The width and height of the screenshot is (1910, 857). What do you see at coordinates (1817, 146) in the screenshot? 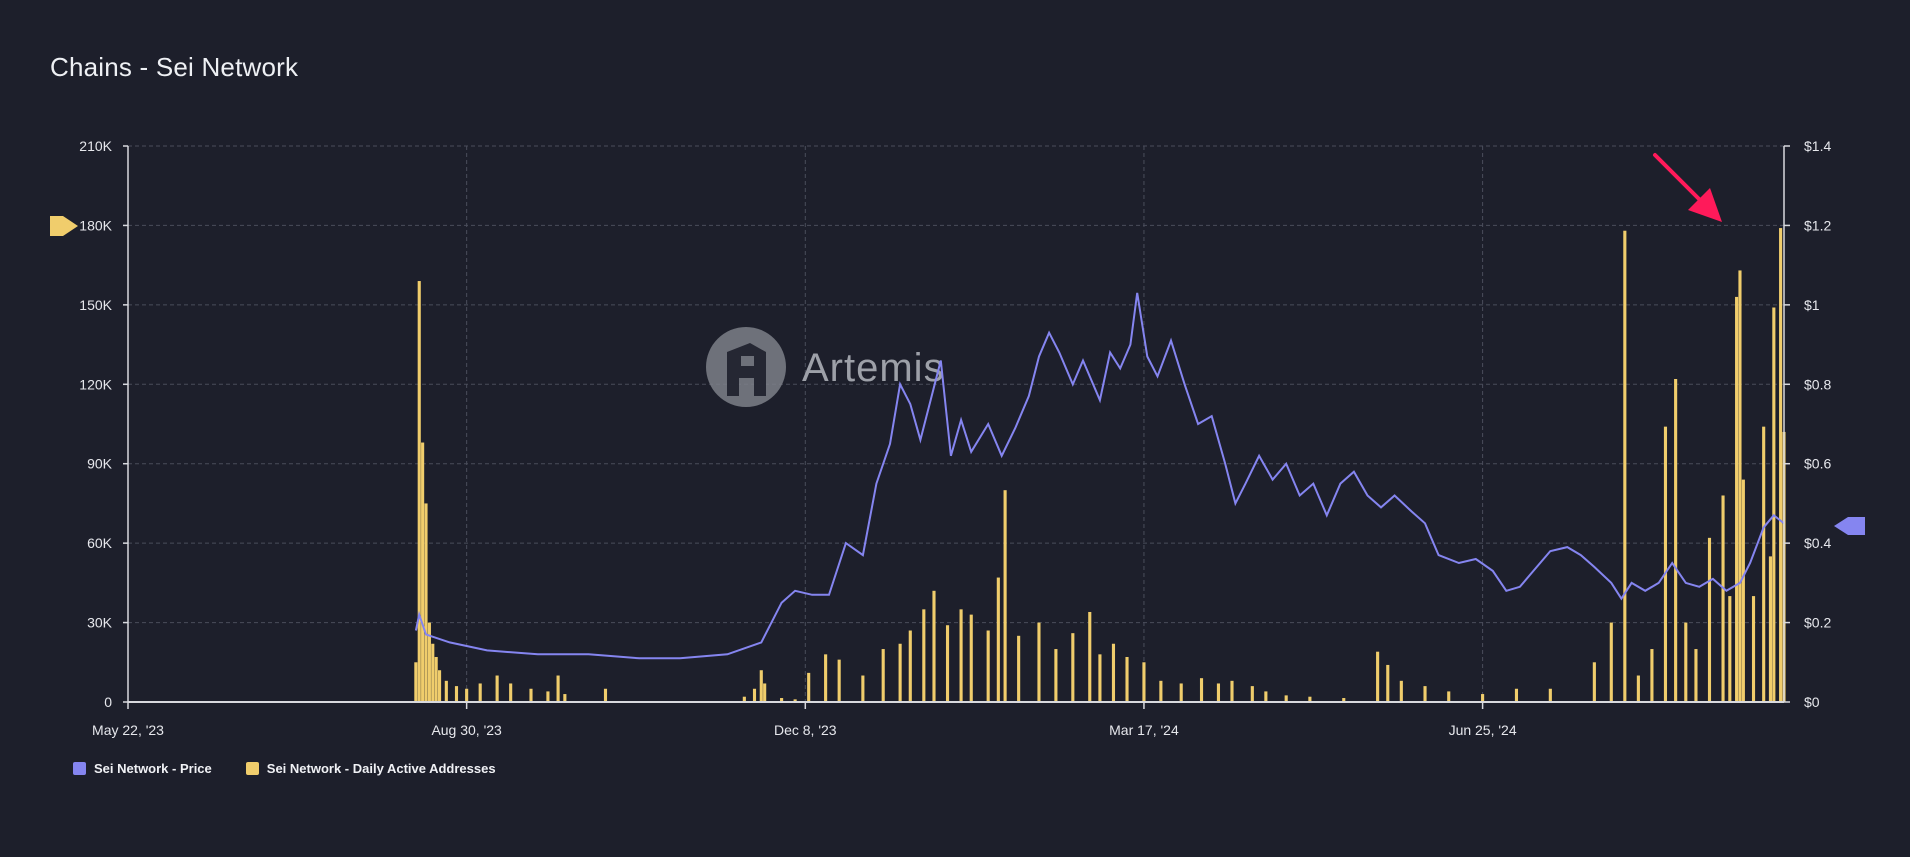
I see `y-right-tick-label: $1.4` at bounding box center [1817, 146].